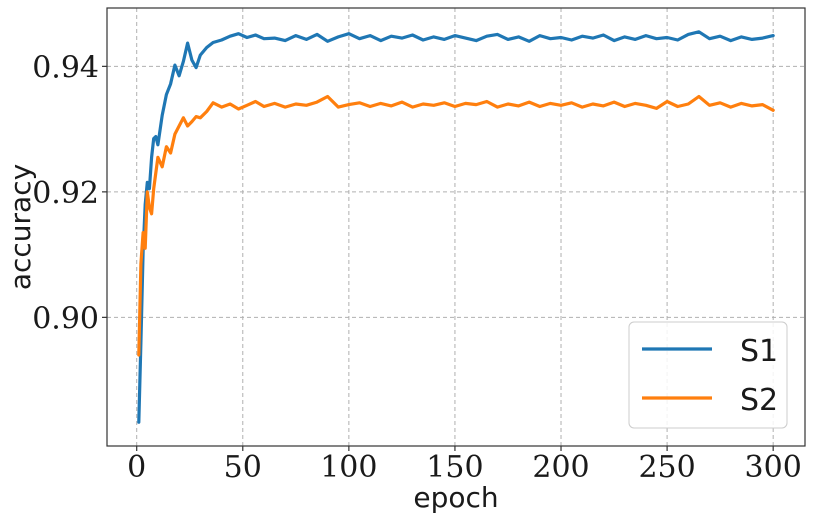 The image size is (814, 523). Describe the element at coordinates (348, 467) in the screenshot. I see `x-tick-label: 100` at that location.